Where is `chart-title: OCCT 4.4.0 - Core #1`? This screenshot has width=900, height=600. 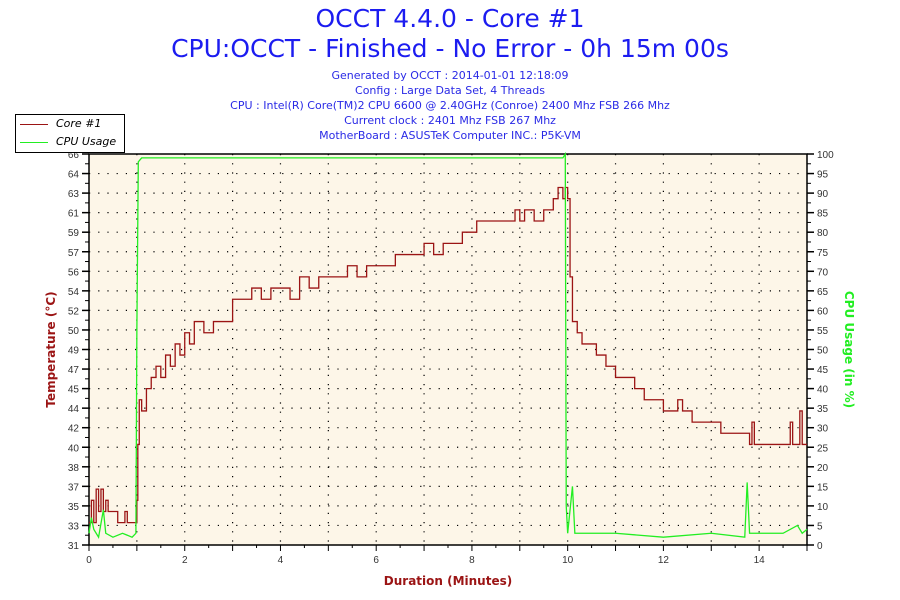 chart-title: OCCT 4.4.0 - Core #1 is located at coordinates (450, 18).